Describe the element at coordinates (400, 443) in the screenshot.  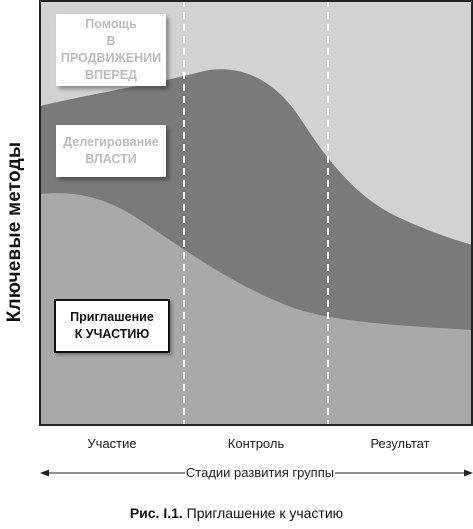
I see `stage-label-result: Результат` at that location.